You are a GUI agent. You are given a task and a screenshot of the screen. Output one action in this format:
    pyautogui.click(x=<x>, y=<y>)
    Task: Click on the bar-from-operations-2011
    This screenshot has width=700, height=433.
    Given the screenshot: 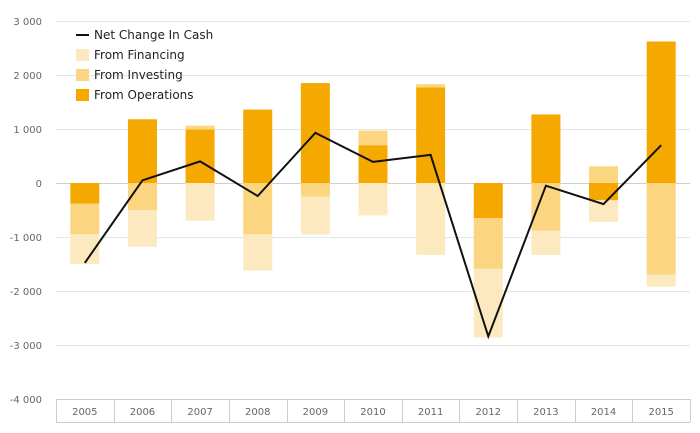 What is the action you would take?
    pyautogui.click(x=431, y=135)
    